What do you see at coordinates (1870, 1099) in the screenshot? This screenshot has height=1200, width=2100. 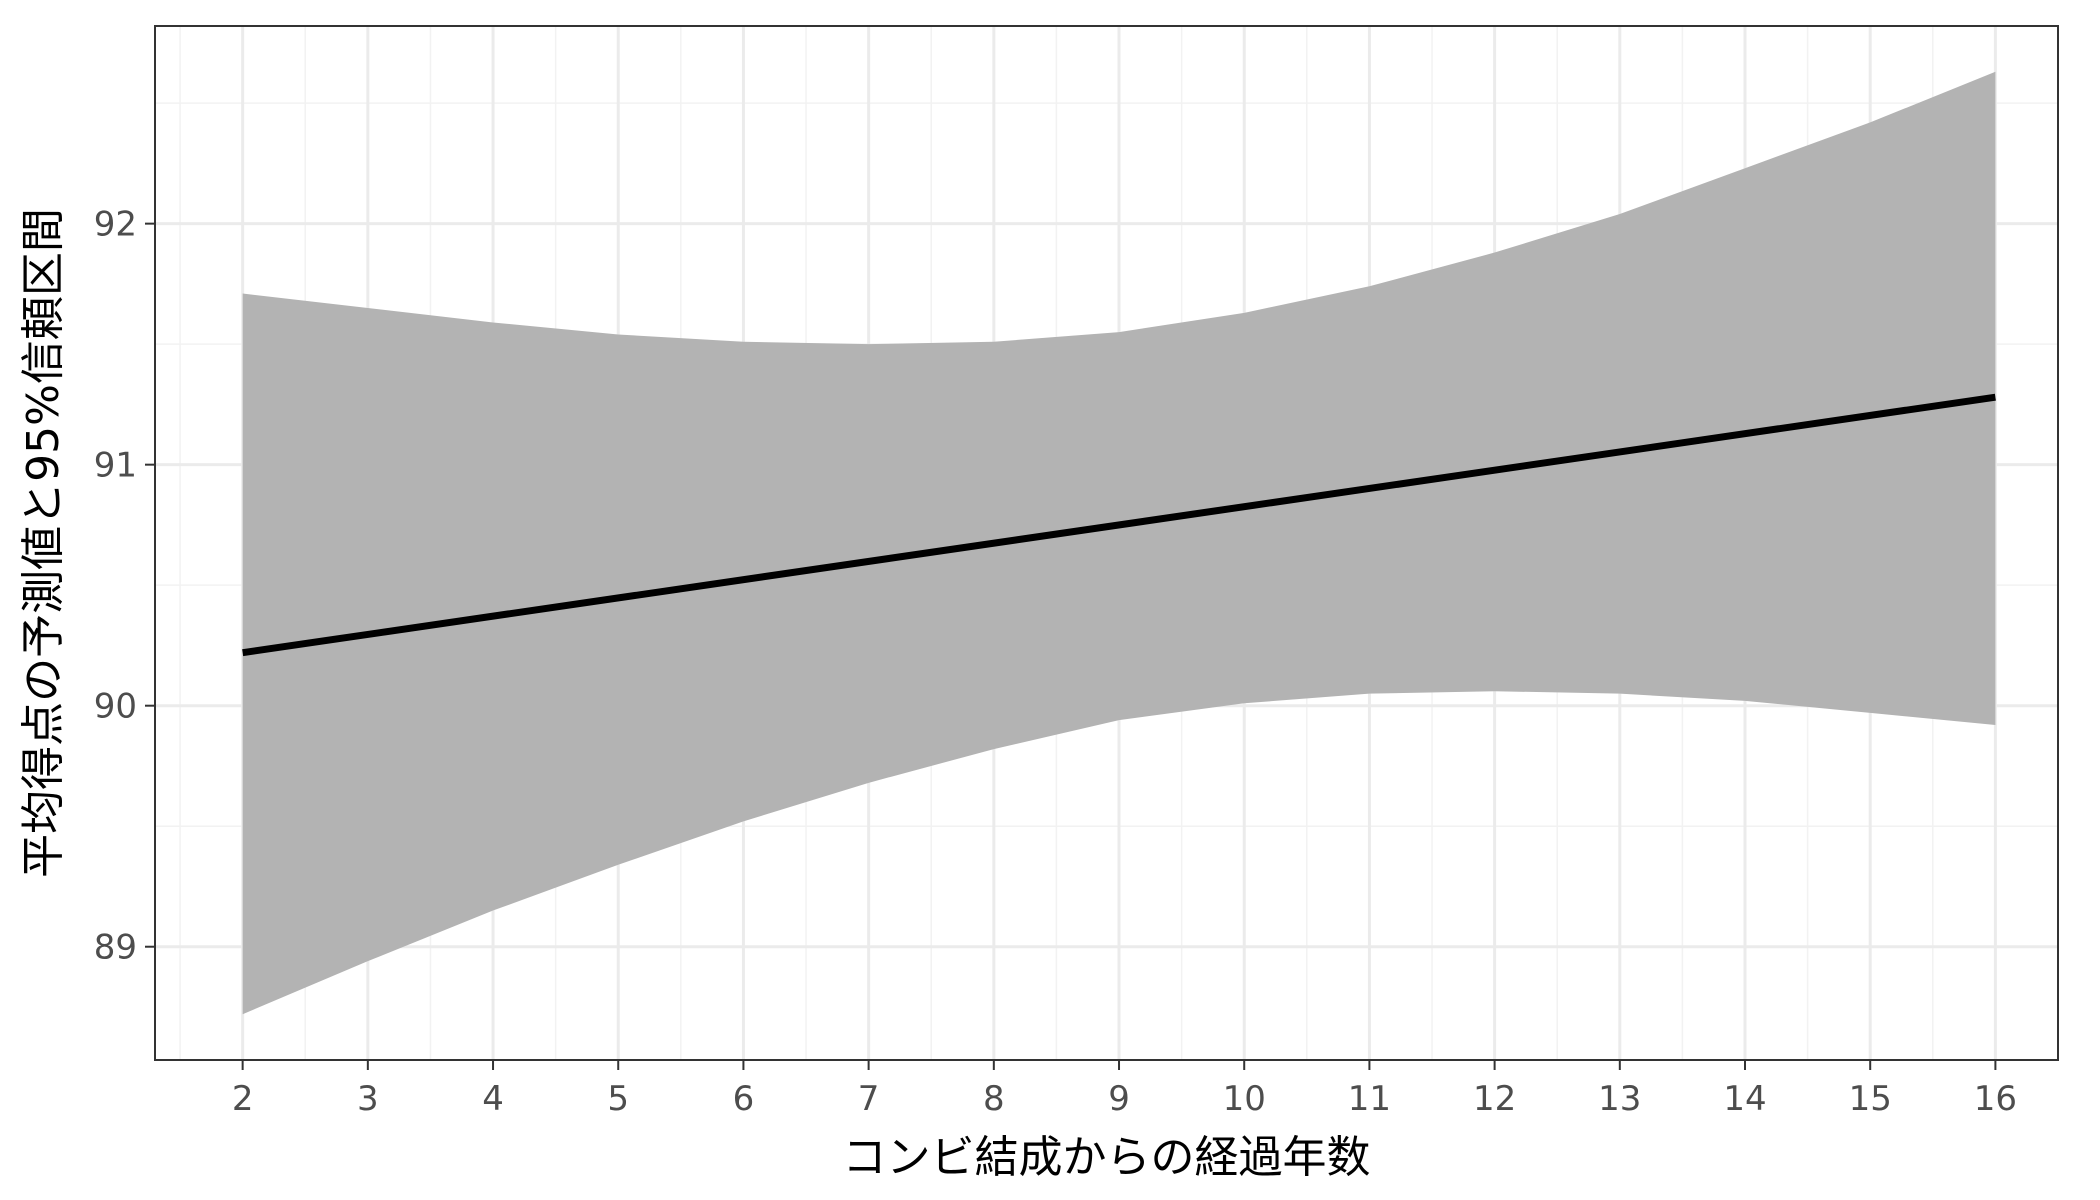 I see `x-tick-label: 15` at bounding box center [1870, 1099].